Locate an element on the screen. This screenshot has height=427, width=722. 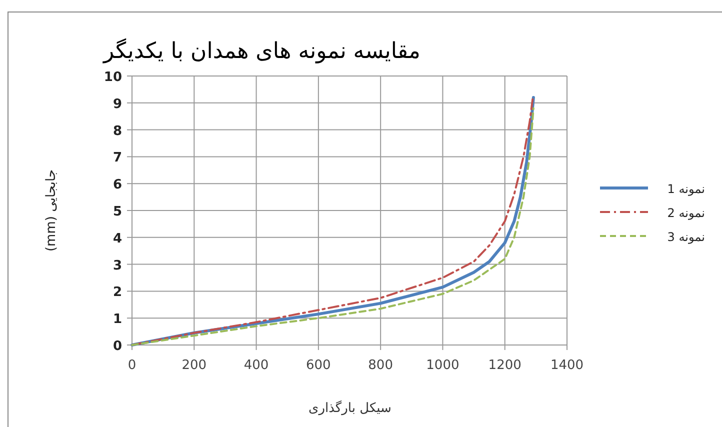
x-tick-label: 1200 is located at coordinates (505, 365).